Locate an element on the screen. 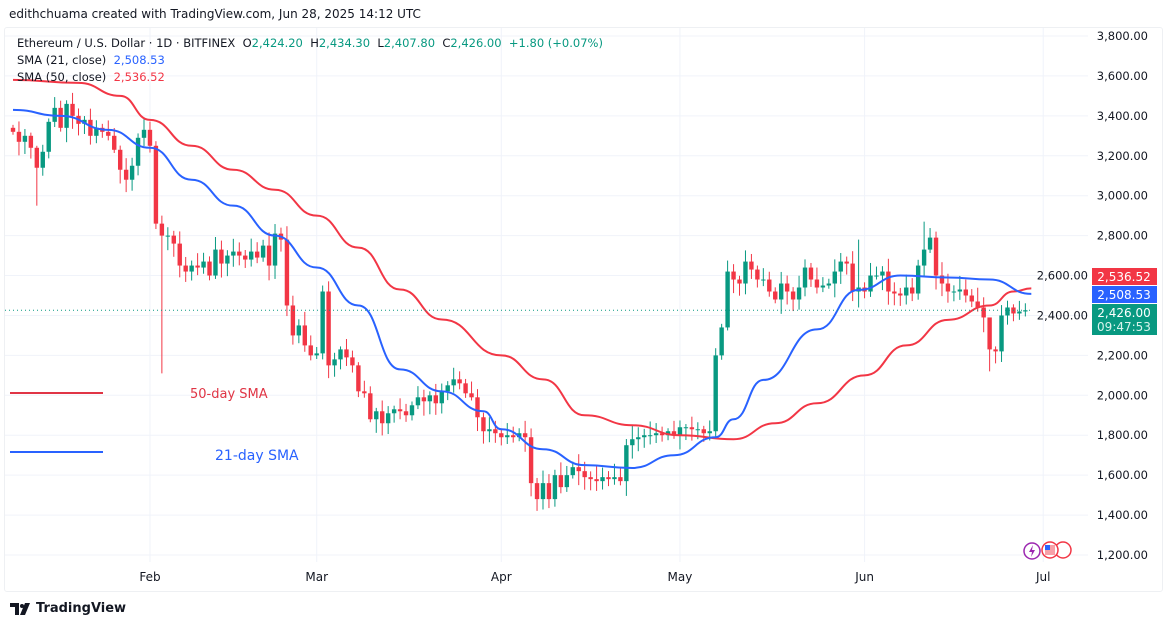 This screenshot has height=627, width=1171. event-icons is located at coordinates (1047, 550).